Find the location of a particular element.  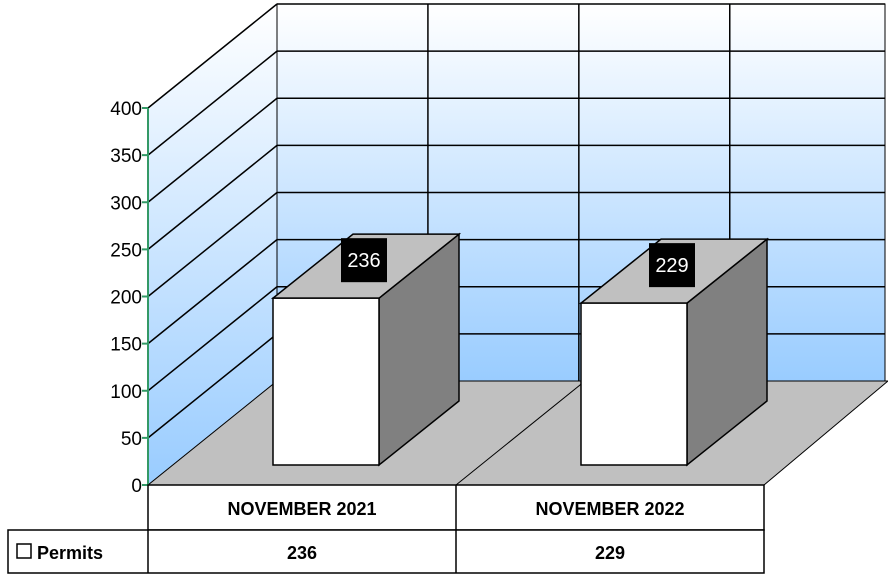

y-tick-label: 400 is located at coordinates (126, 109).